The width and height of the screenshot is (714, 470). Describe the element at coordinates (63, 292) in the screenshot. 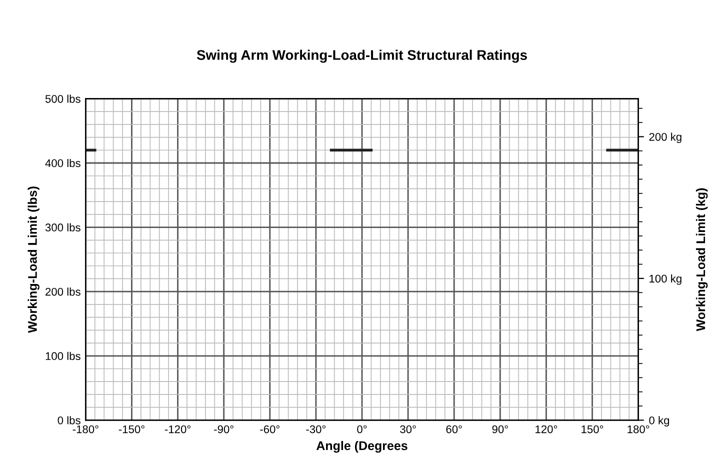

I see `y-tick-label: 200 lbs` at that location.